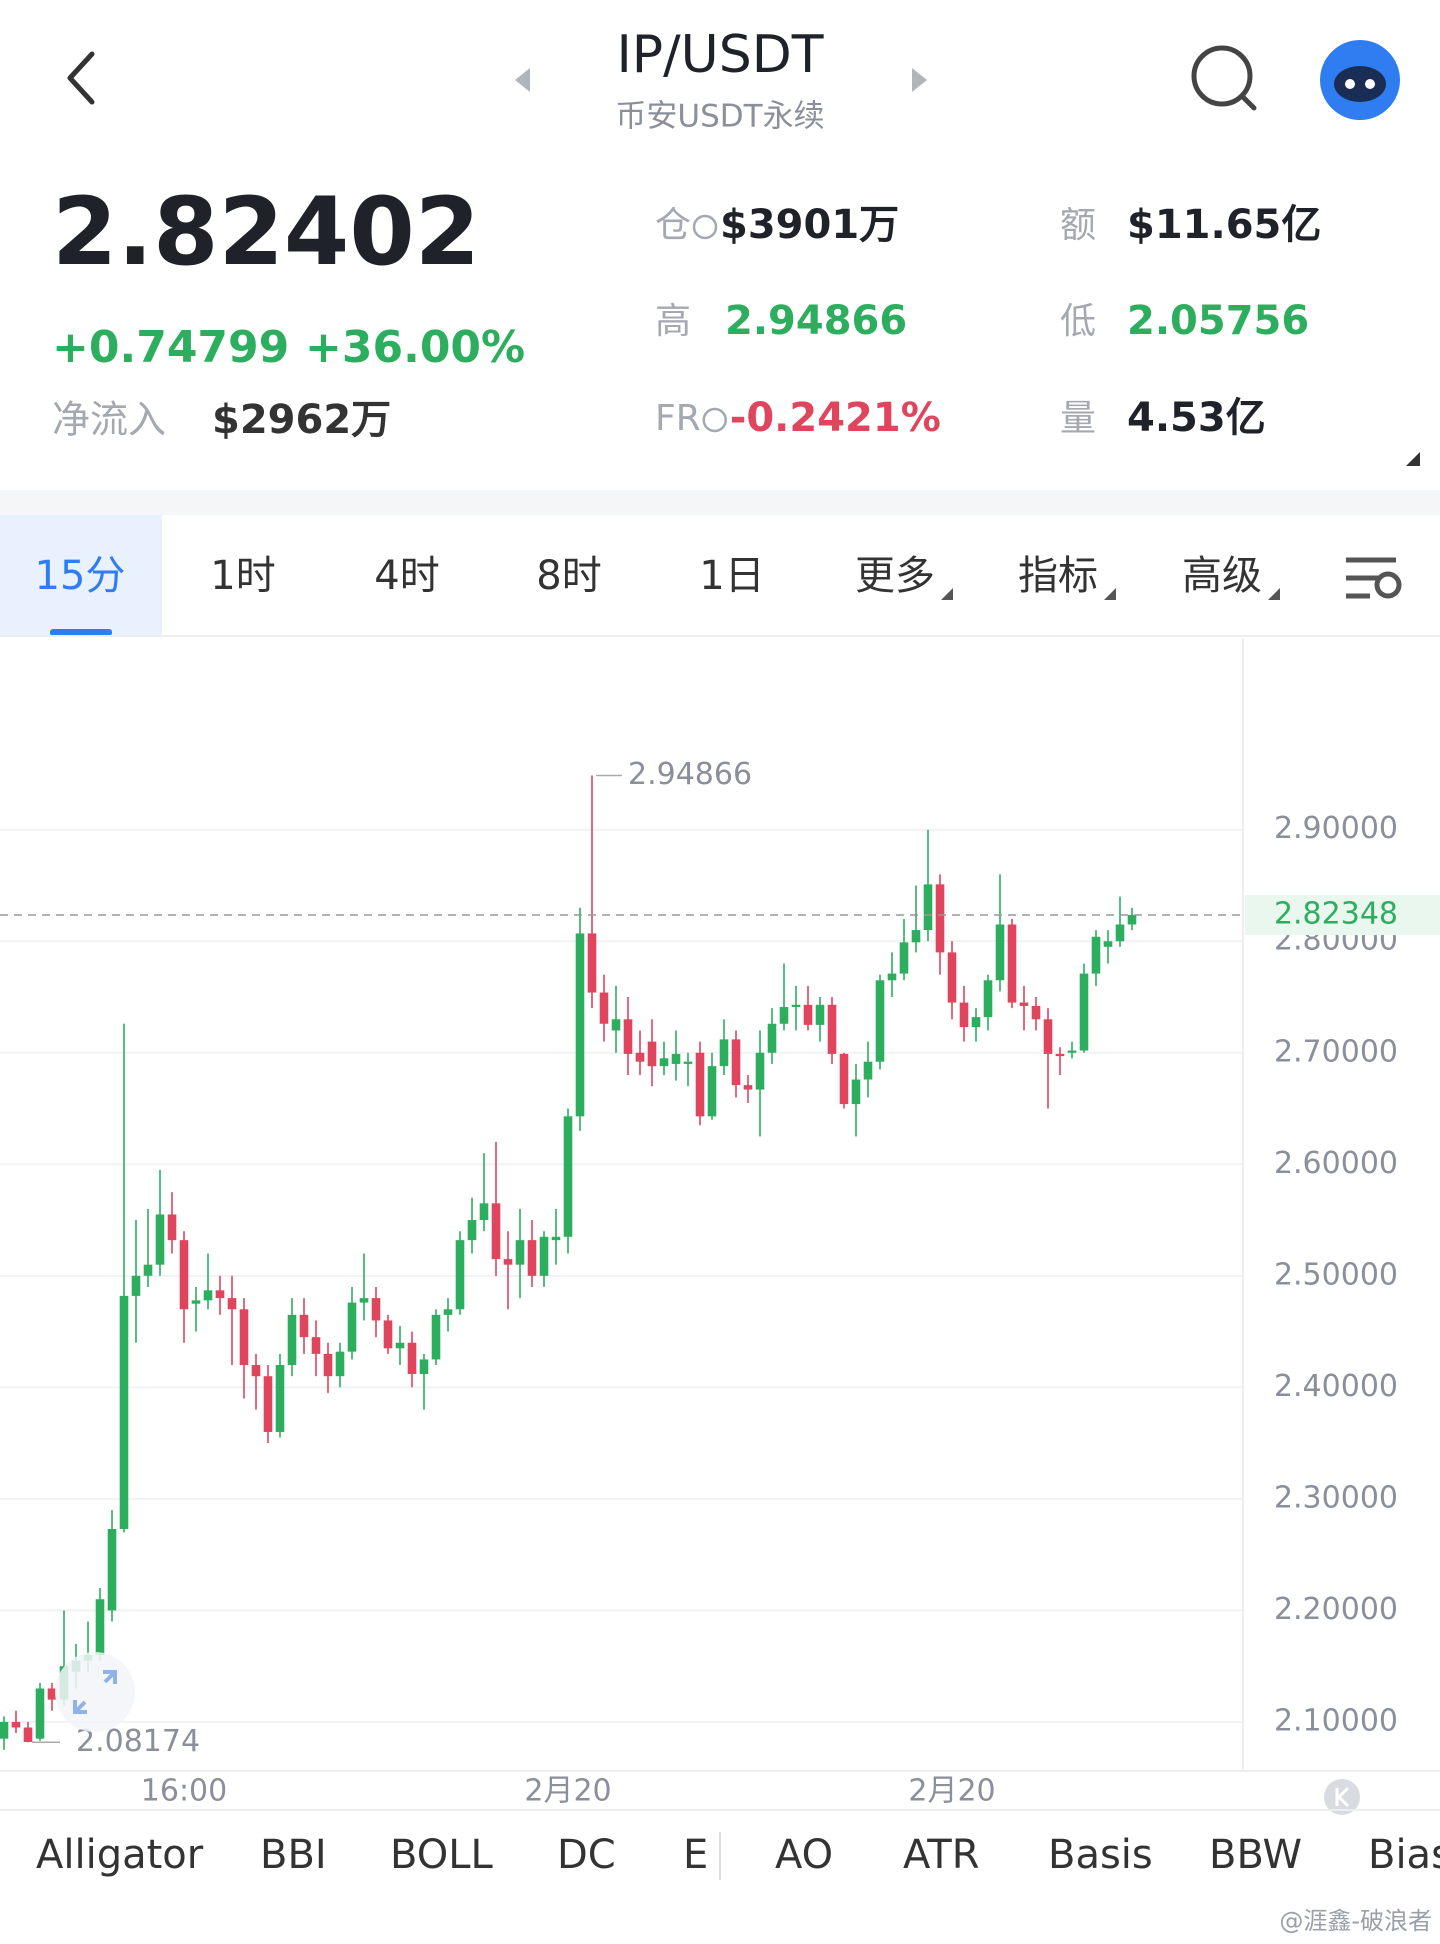 The image size is (1440, 1944). What do you see at coordinates (586, 1855) in the screenshot?
I see `indicator-tab: DC` at bounding box center [586, 1855].